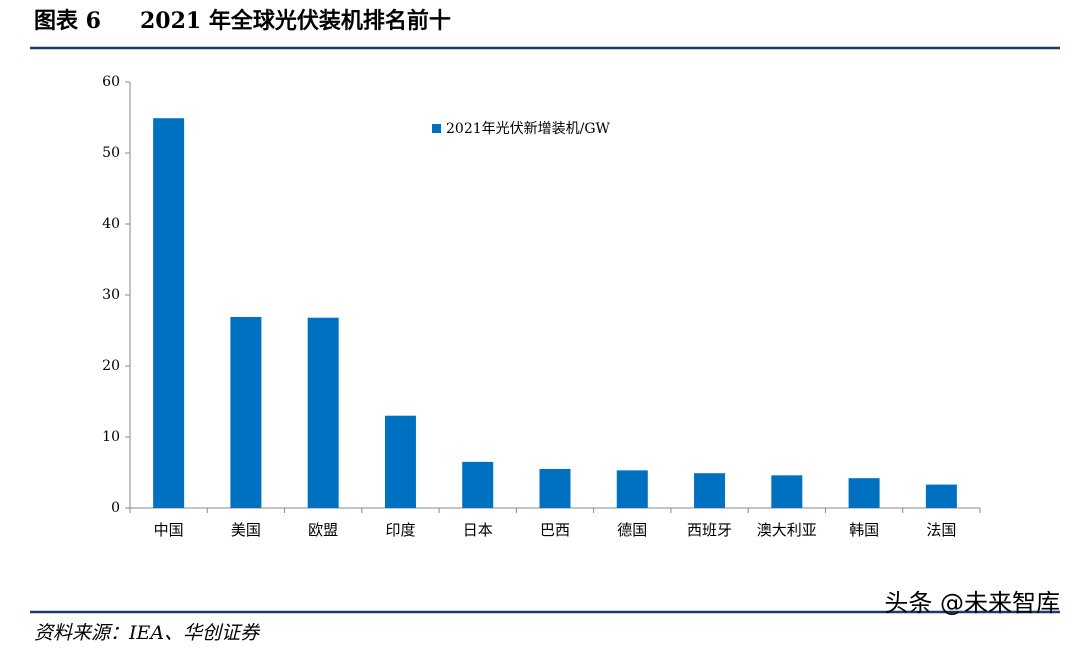 The image size is (1080, 648). Describe the element at coordinates (111, 437) in the screenshot. I see `y-tick-label: 10` at that location.